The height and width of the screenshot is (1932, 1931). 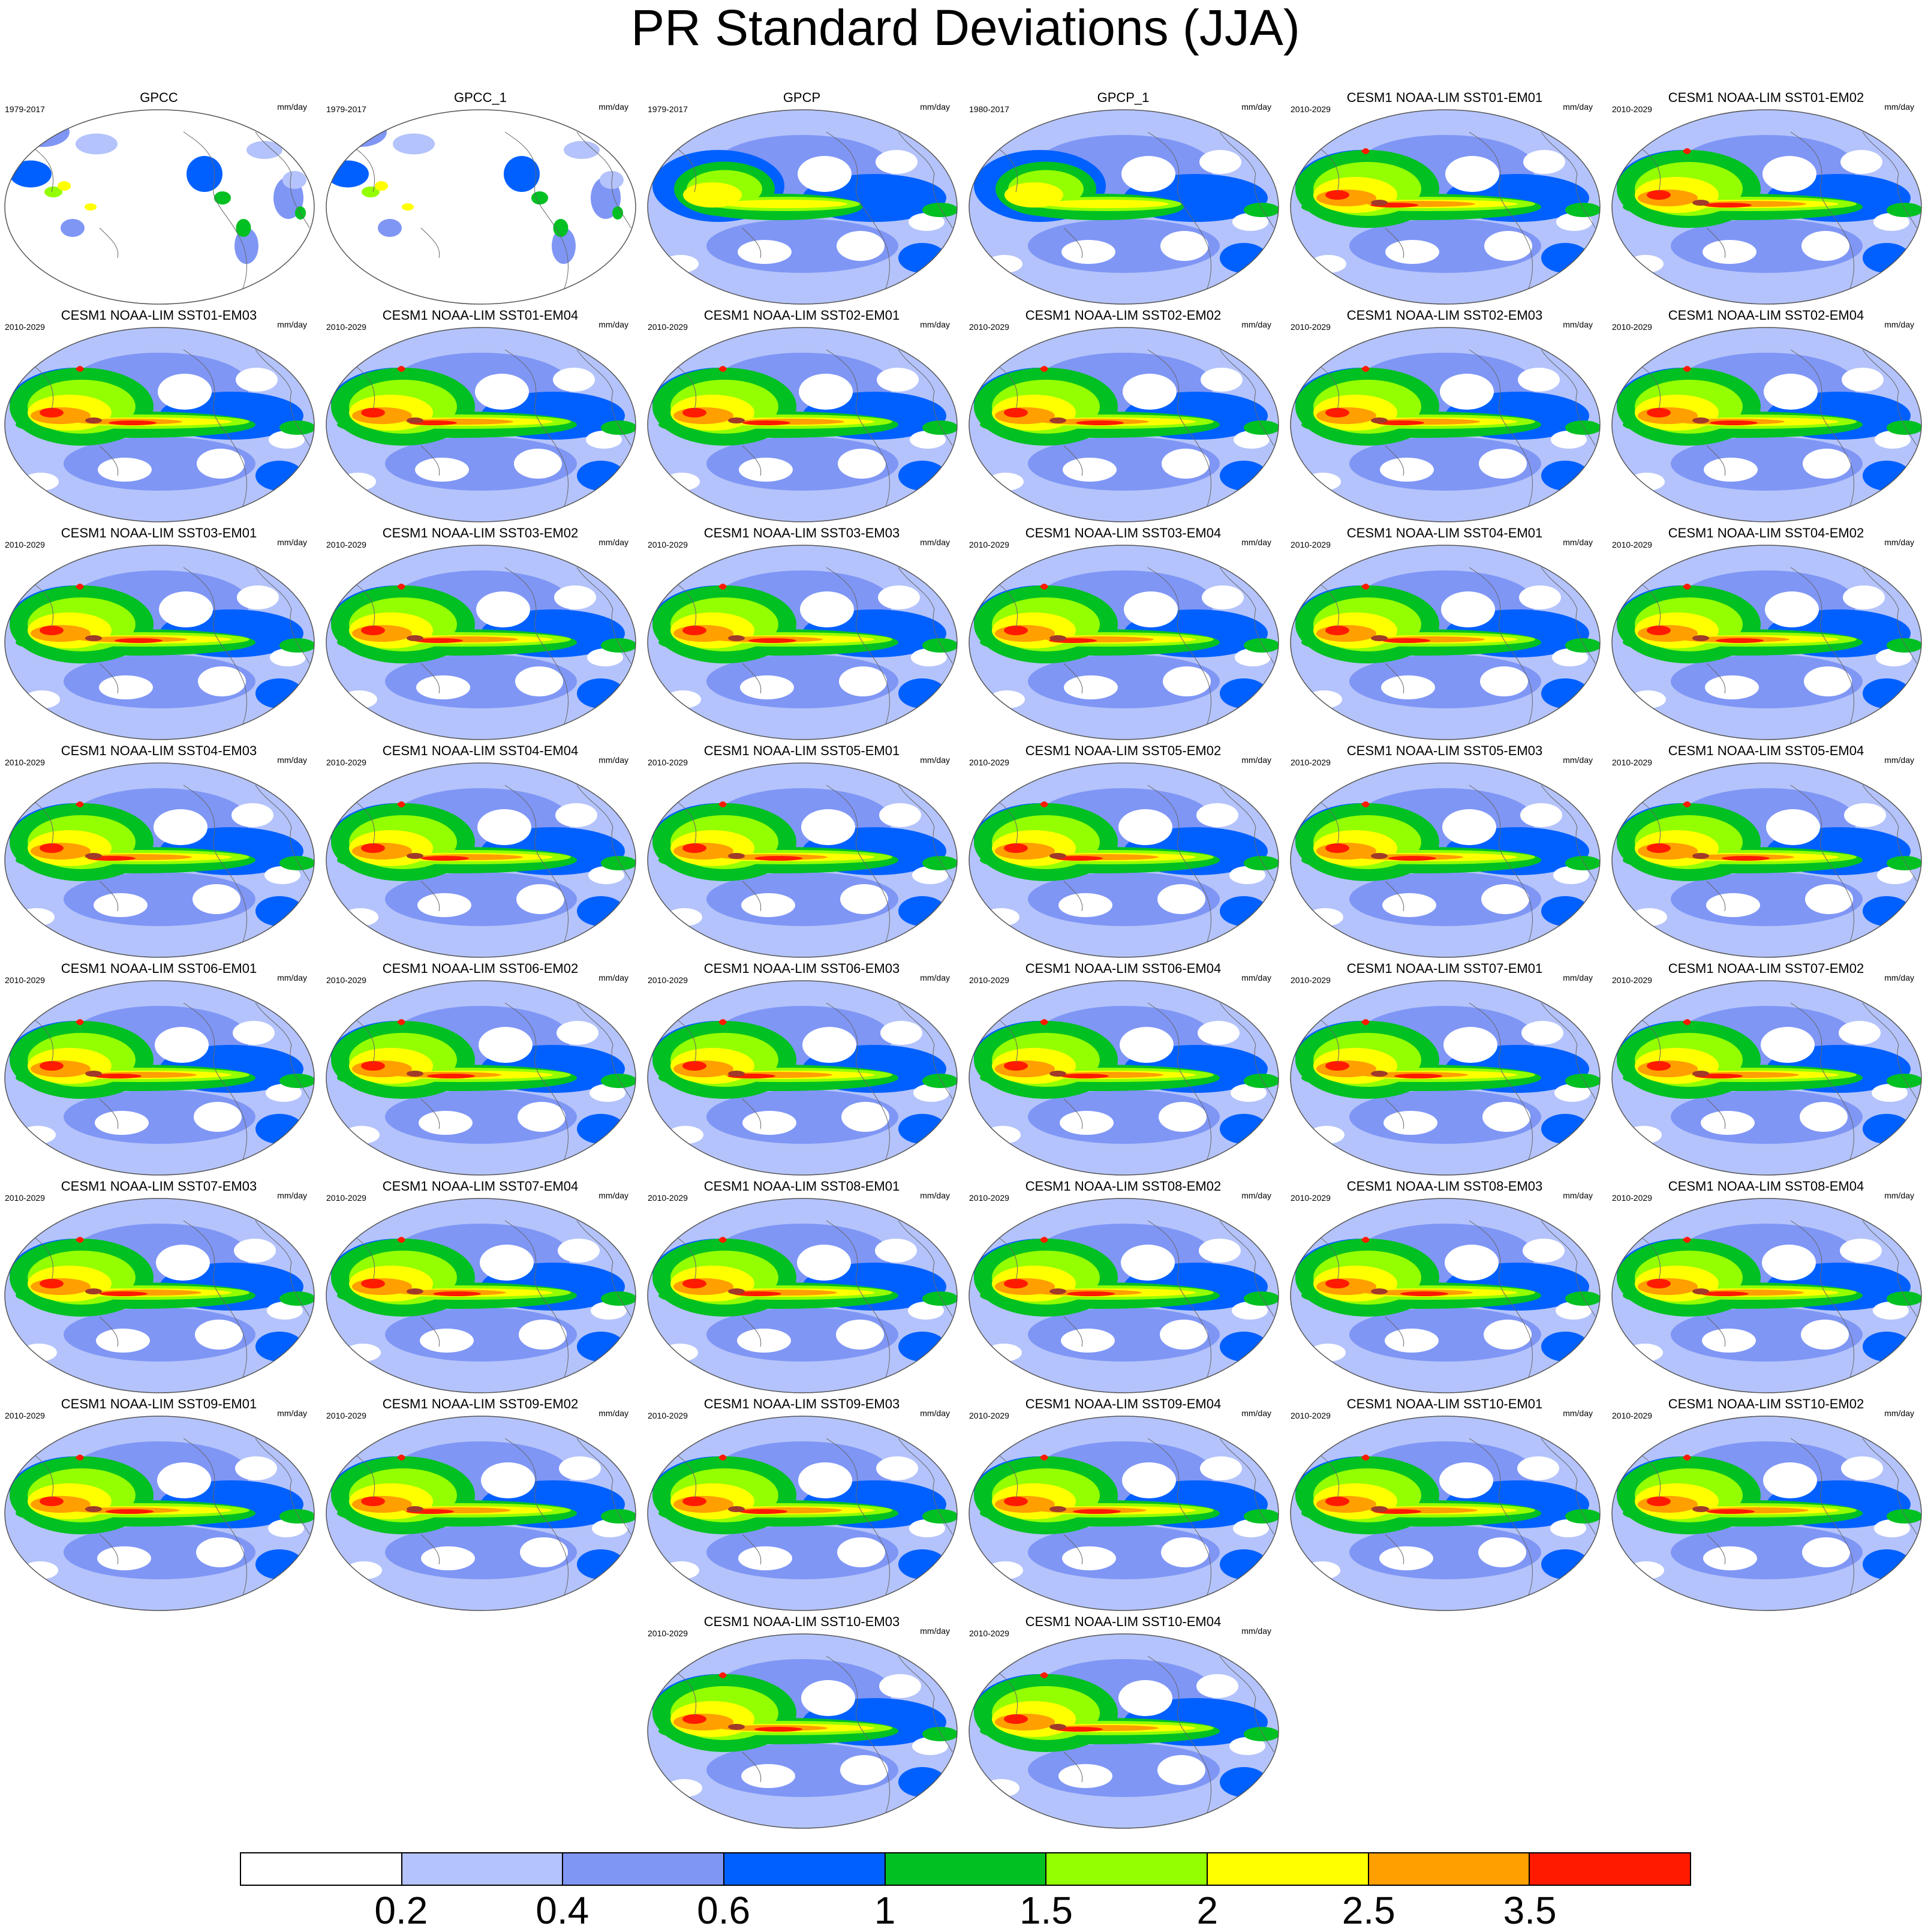 I want to click on map-panel: CESM1 NOAA-LIM SST09-EM03 2010-2029 mm/day, so click(x=802, y=1504).